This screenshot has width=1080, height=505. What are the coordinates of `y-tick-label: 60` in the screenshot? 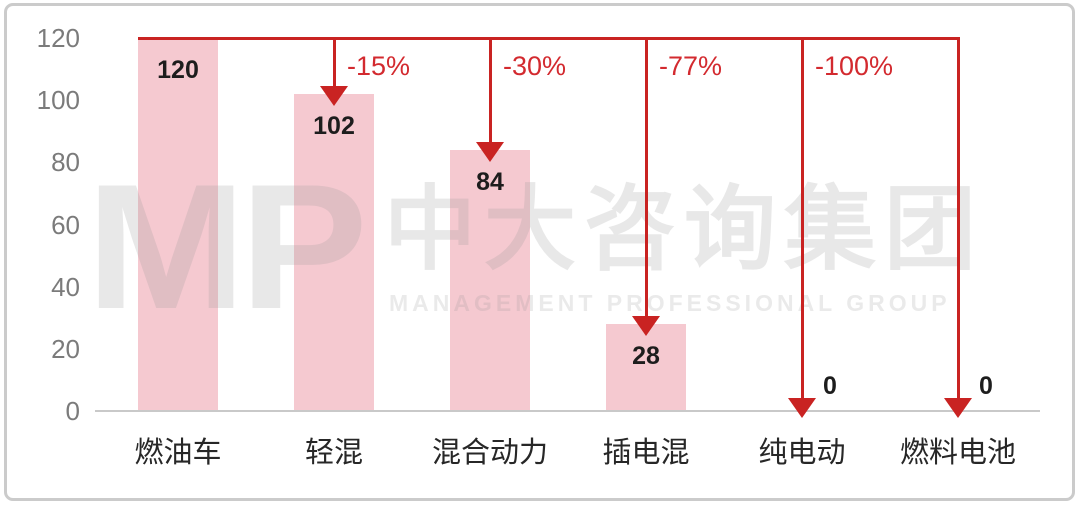 It's located at (65, 224).